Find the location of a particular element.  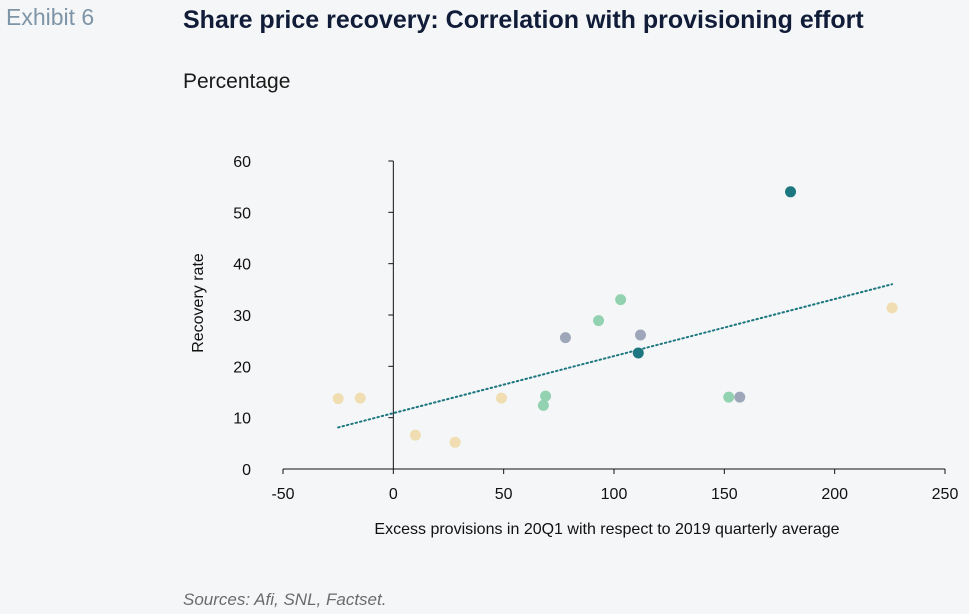

x-tick-label: 150 is located at coordinates (724, 494).